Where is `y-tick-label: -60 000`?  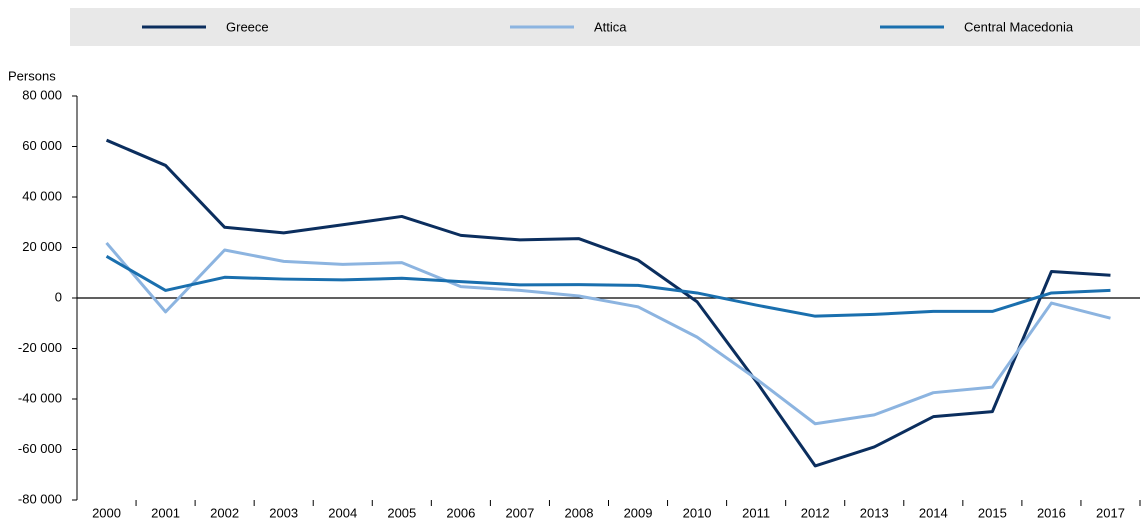
y-tick-label: -60 000 is located at coordinates (40, 448).